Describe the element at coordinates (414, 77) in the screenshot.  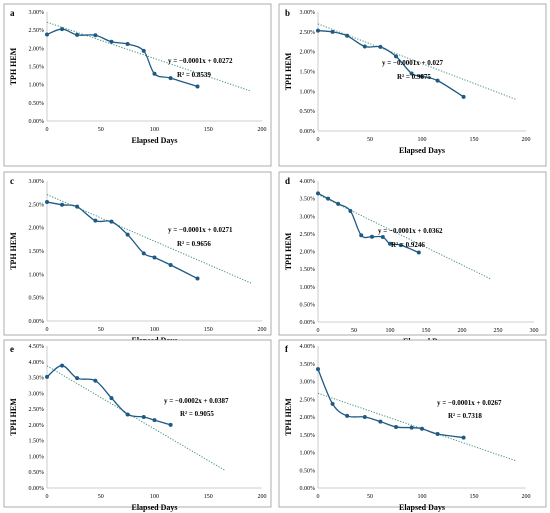
I see `r-squared-label: R² = 0.9675` at that location.